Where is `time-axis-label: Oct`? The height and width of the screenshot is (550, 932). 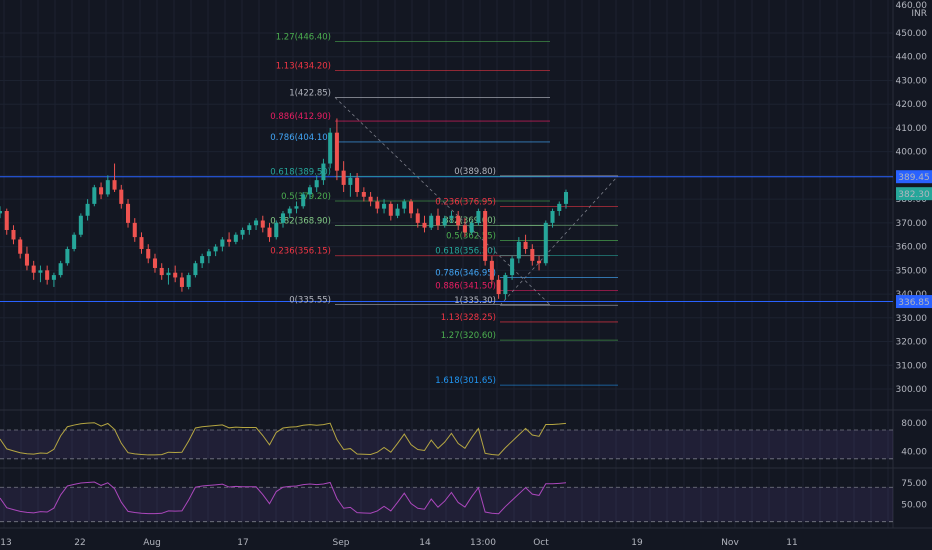
time-axis-label: Oct is located at coordinates (541, 543).